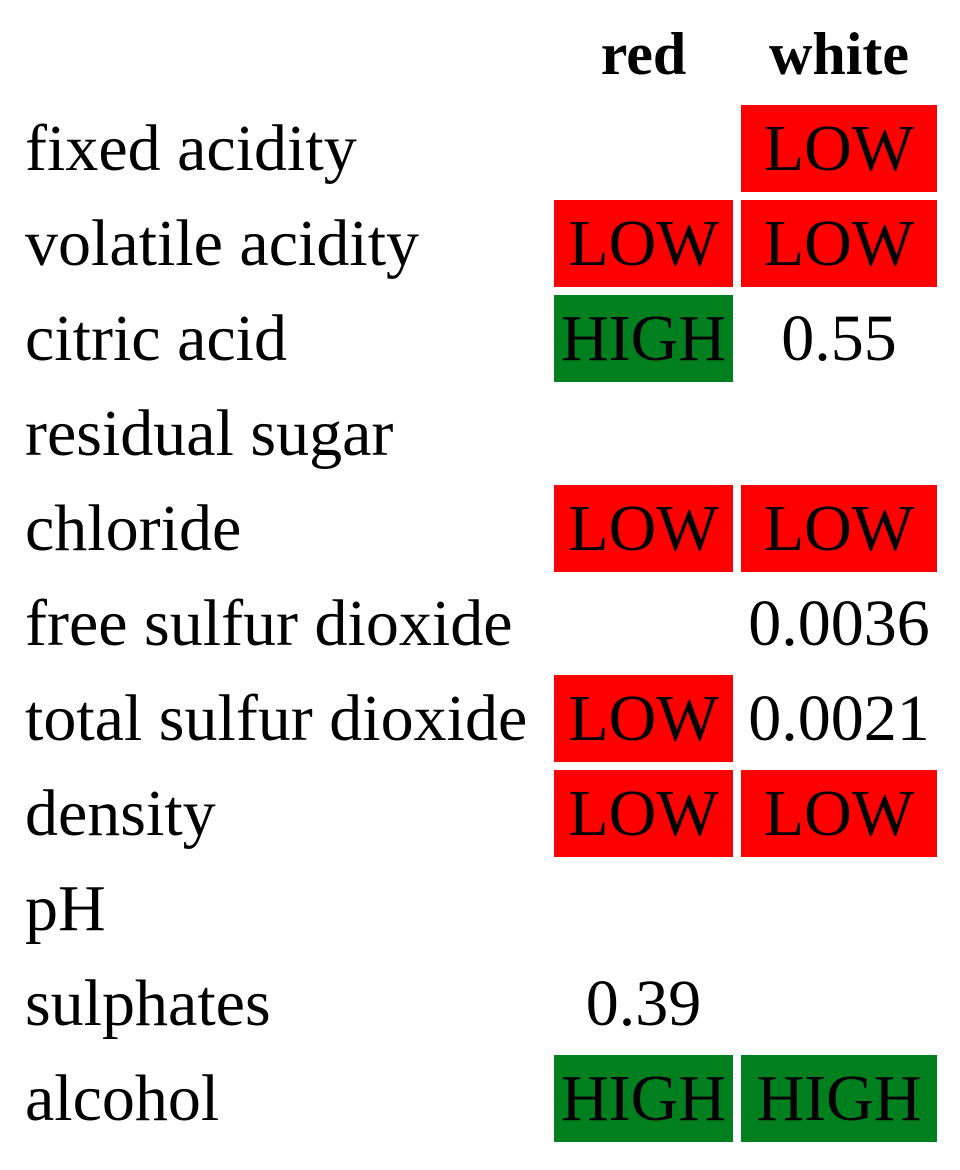 The height and width of the screenshot is (1170, 960). What do you see at coordinates (191, 148) in the screenshot?
I see `row-label: fixed acidity` at bounding box center [191, 148].